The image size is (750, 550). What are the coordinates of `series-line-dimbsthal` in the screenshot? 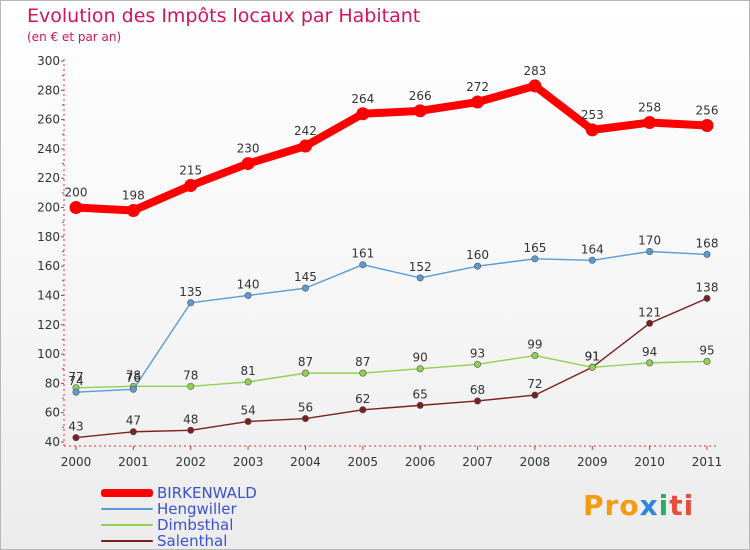 It's located at (391, 371).